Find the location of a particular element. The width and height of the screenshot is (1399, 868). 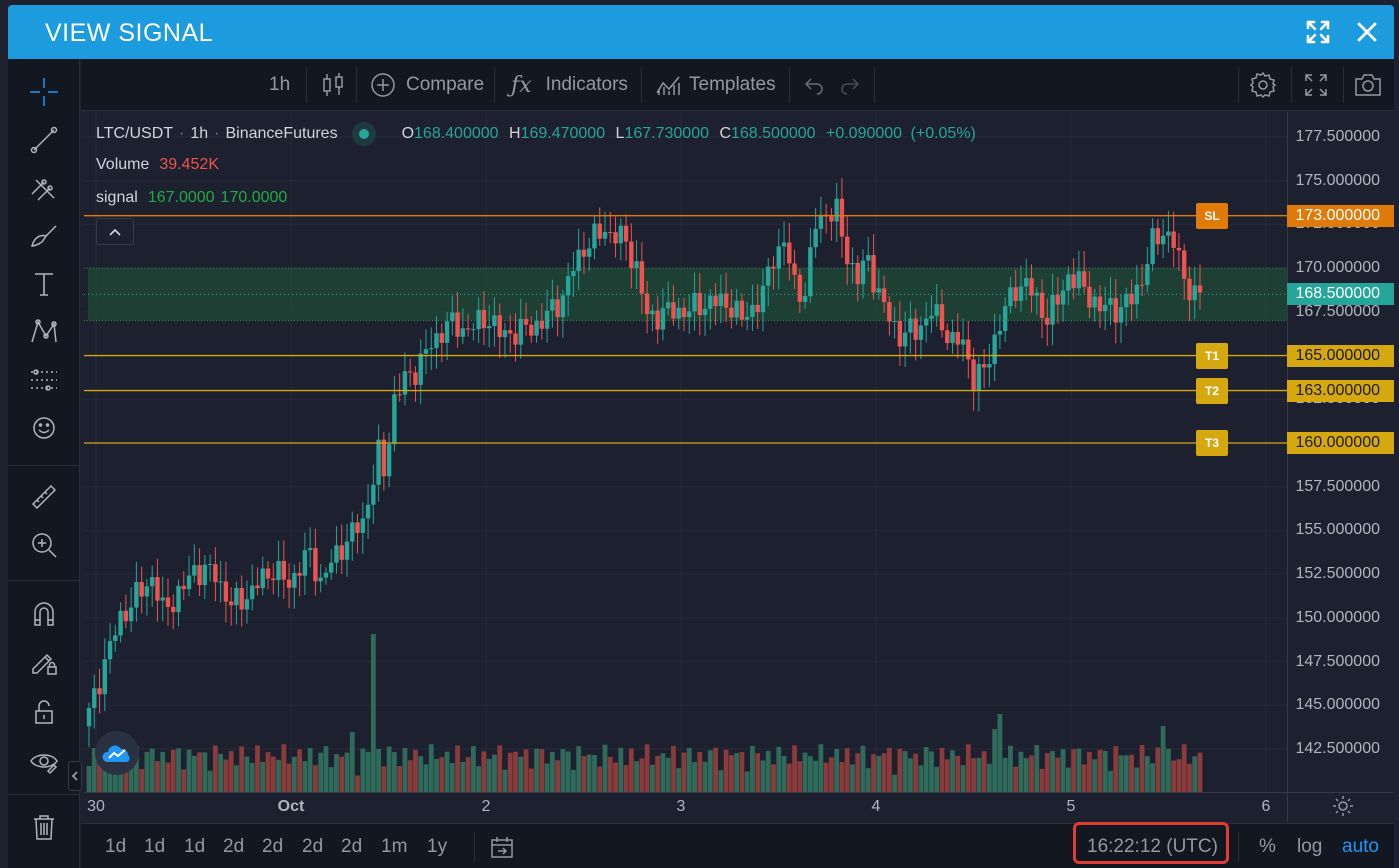

fib-tools-icon is located at coordinates (44, 188).